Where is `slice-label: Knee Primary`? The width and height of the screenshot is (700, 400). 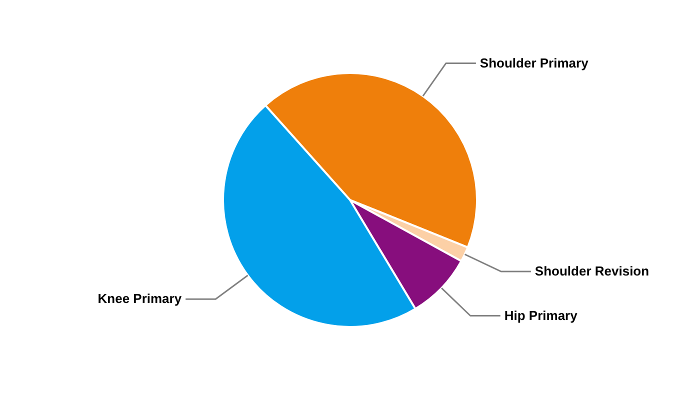 slice-label: Knee Primary is located at coordinates (140, 298).